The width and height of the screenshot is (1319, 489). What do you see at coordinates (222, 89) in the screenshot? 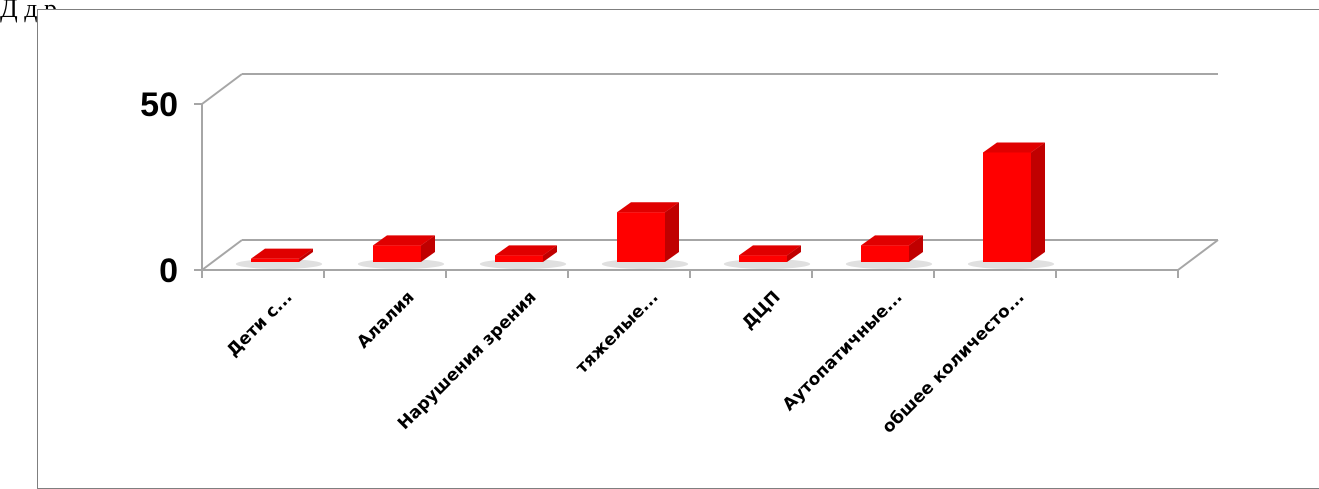
I see `gridline-top-depth` at bounding box center [222, 89].